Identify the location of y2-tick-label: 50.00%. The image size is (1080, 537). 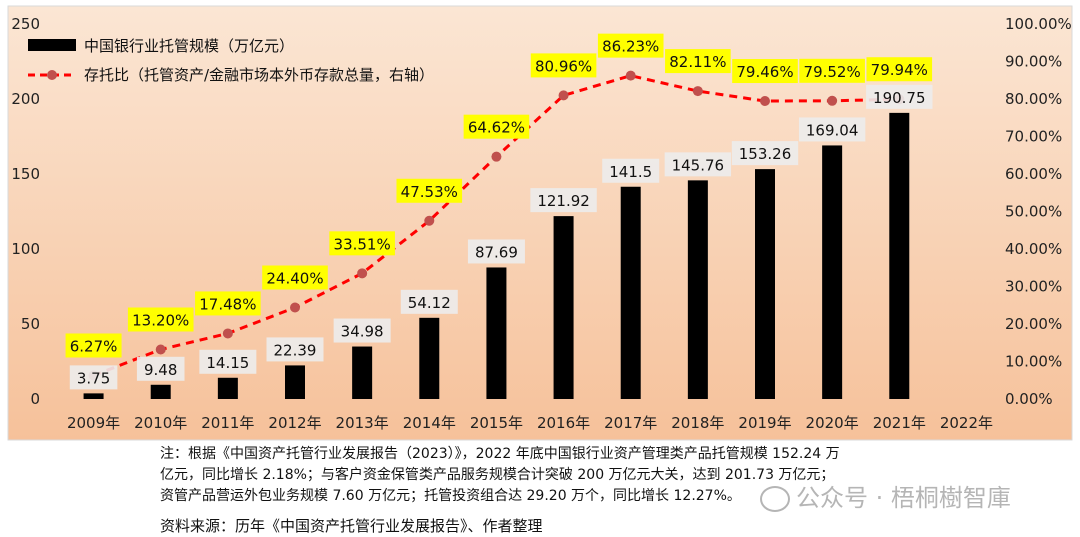
(1033, 212).